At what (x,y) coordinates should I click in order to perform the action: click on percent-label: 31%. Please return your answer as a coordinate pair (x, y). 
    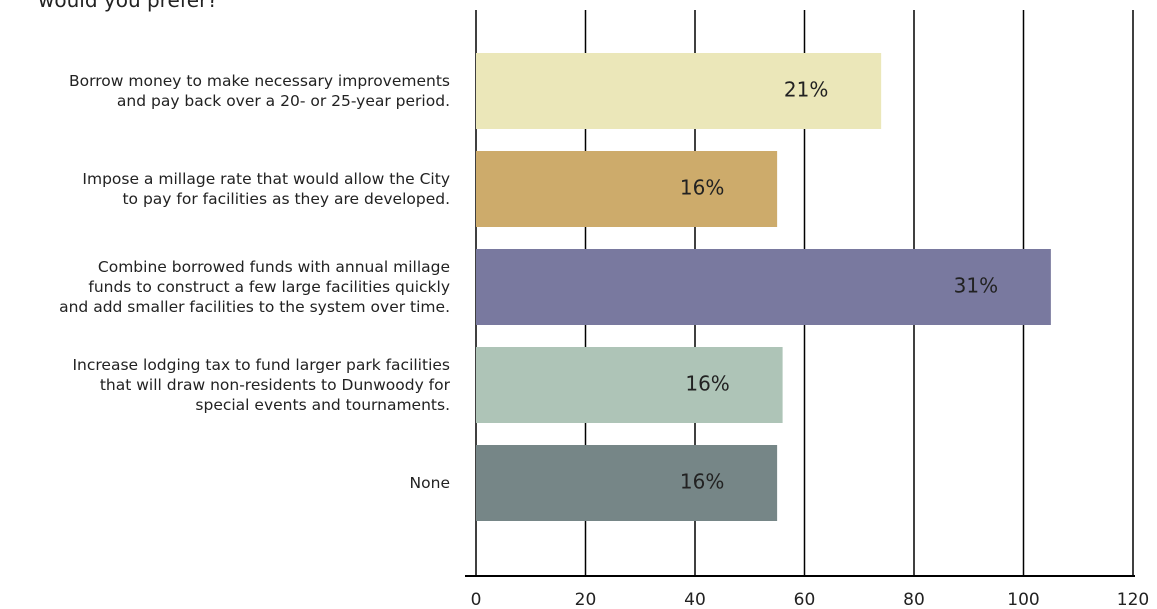
    Looking at the image, I should click on (976, 286).